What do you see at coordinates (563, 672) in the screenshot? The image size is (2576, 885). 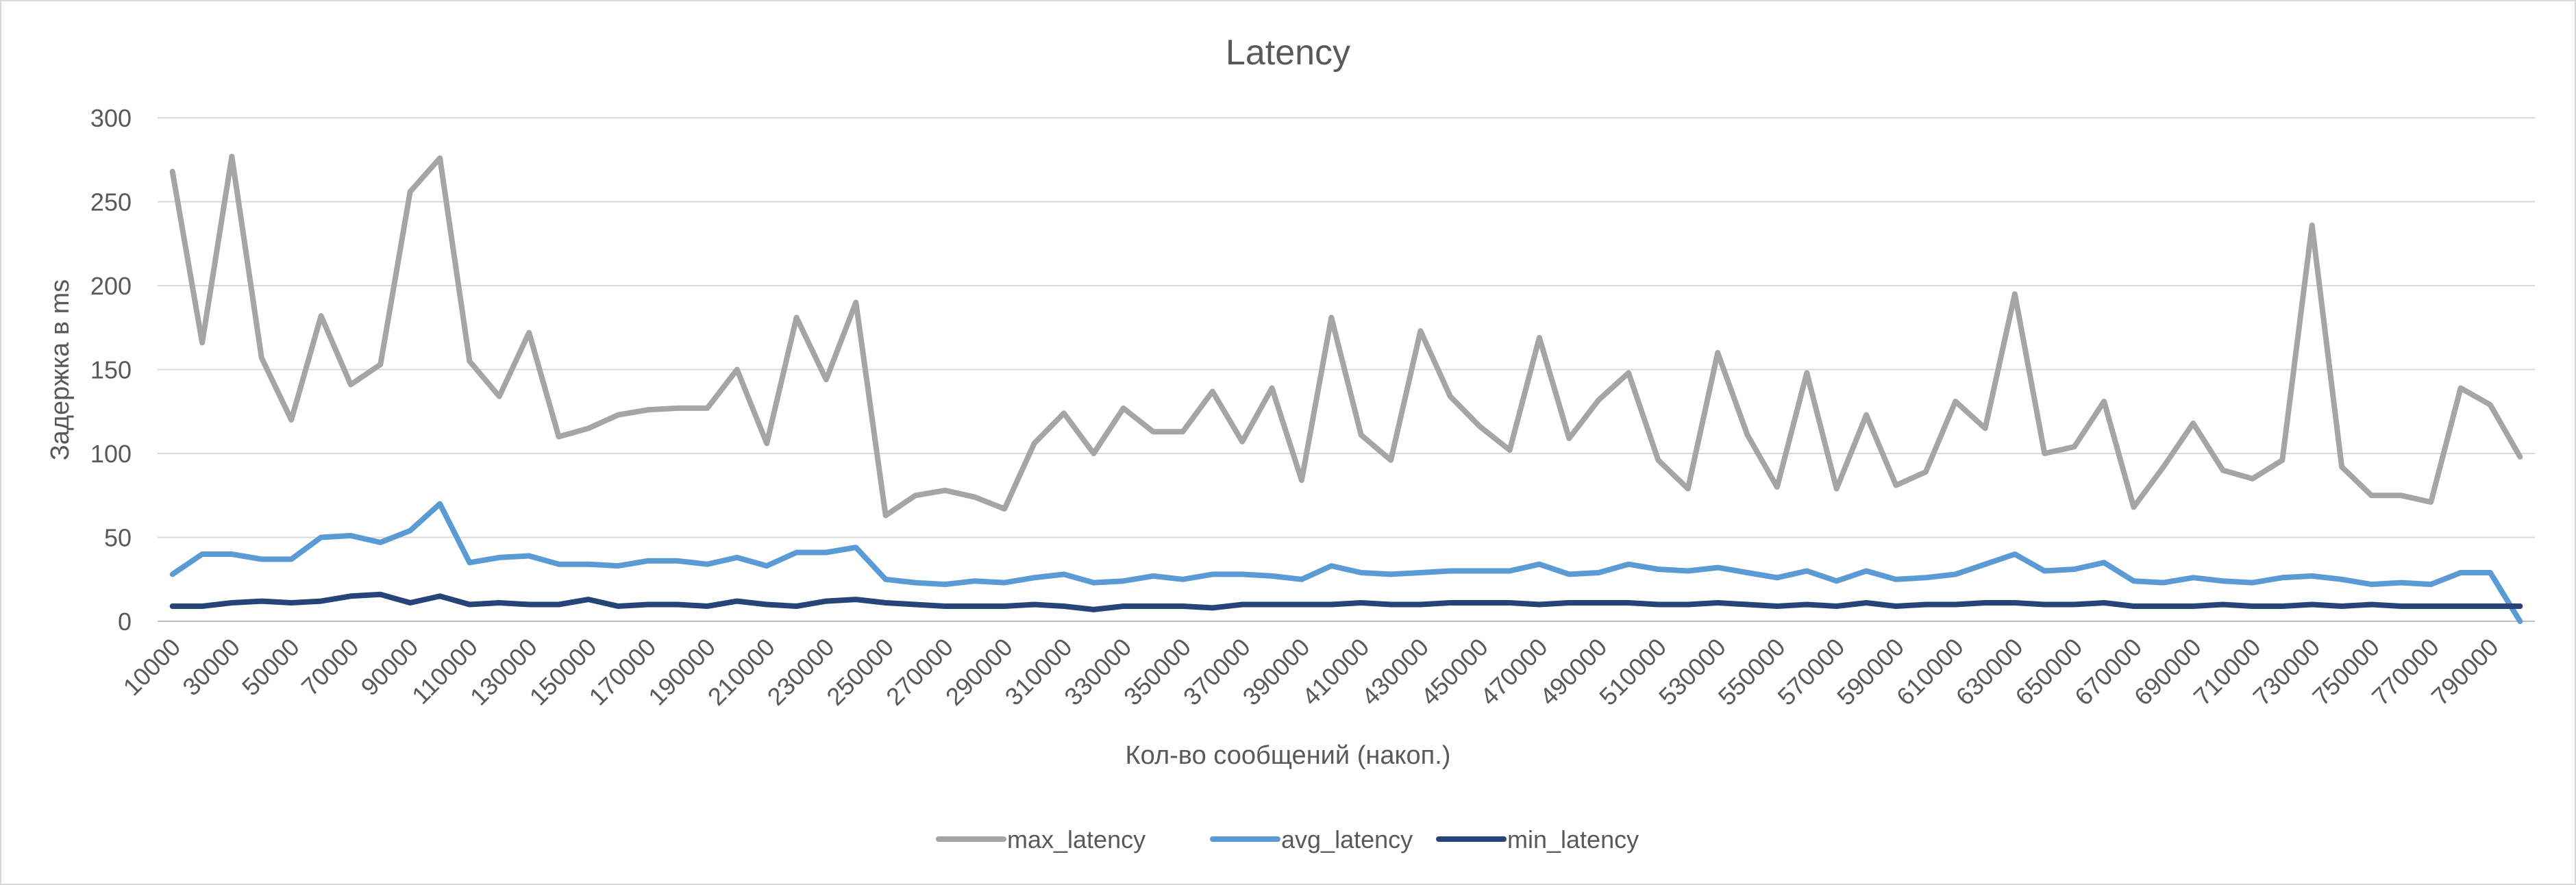 I see `x-tick-label: 150000` at bounding box center [563, 672].